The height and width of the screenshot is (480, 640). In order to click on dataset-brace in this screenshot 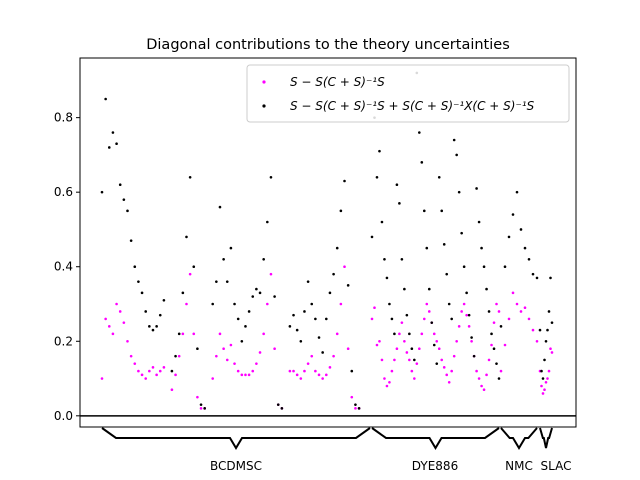, I will do `click(546, 438)`.